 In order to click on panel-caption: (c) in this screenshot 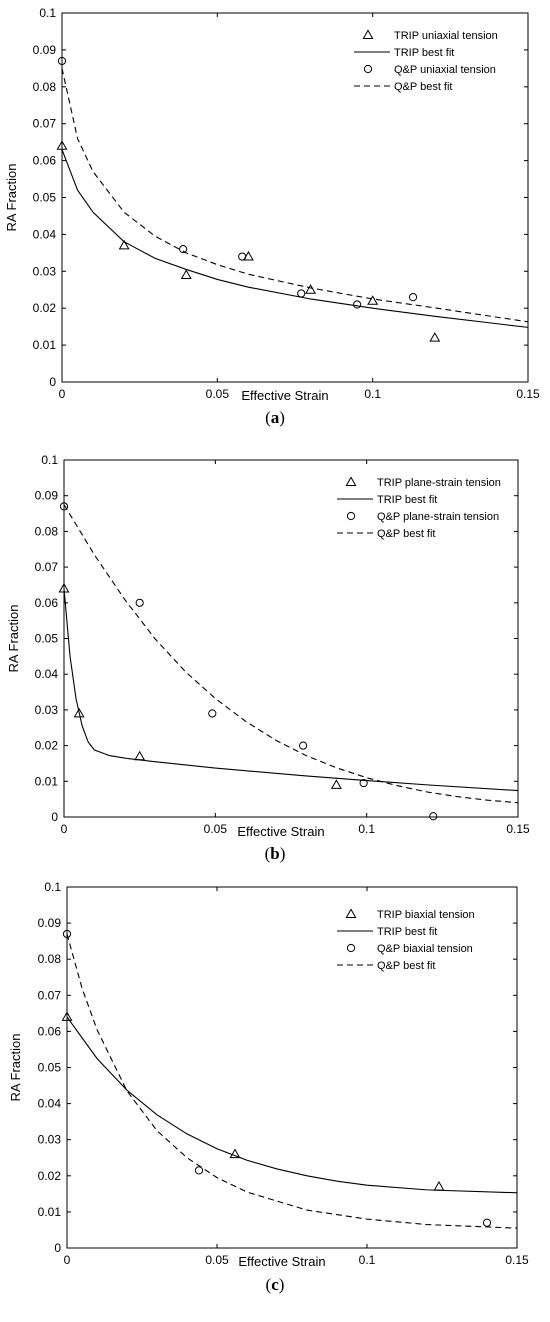, I will do `click(275, 1284)`.